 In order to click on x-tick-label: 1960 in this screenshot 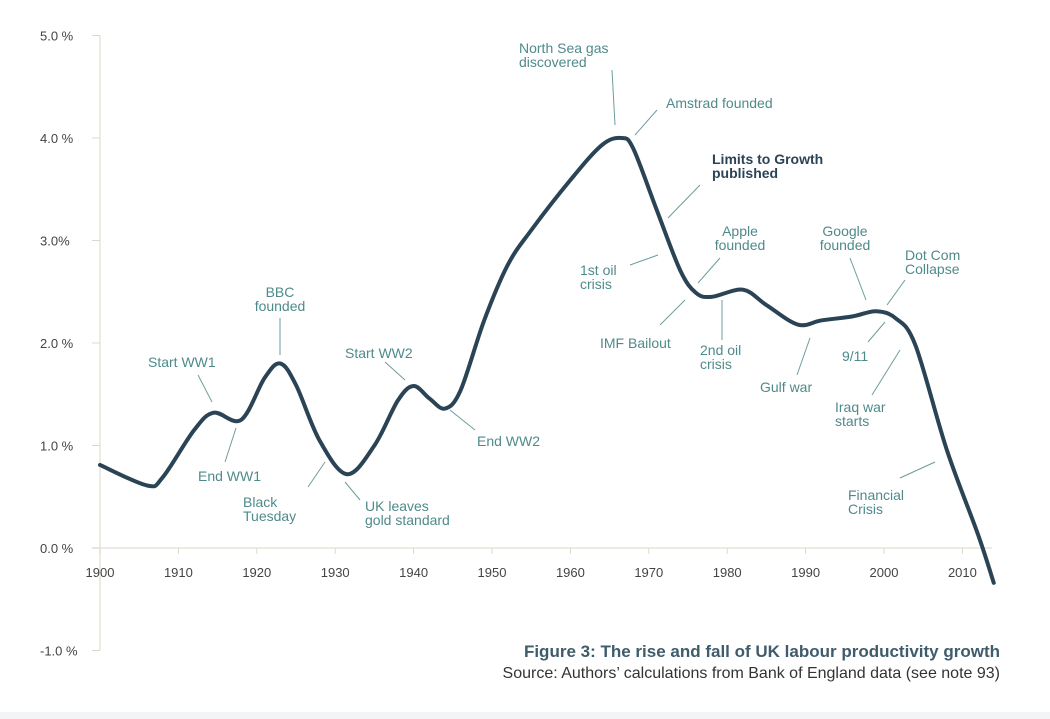, I will do `click(570, 572)`.